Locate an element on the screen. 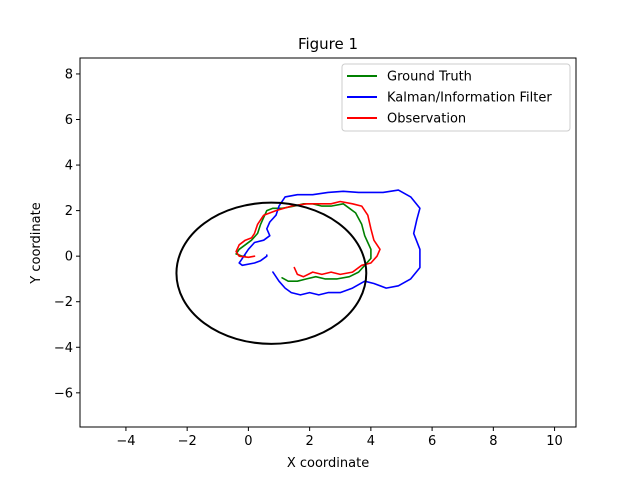 This screenshot has width=640, height=480. x-tick-label: 2 is located at coordinates (309, 441).